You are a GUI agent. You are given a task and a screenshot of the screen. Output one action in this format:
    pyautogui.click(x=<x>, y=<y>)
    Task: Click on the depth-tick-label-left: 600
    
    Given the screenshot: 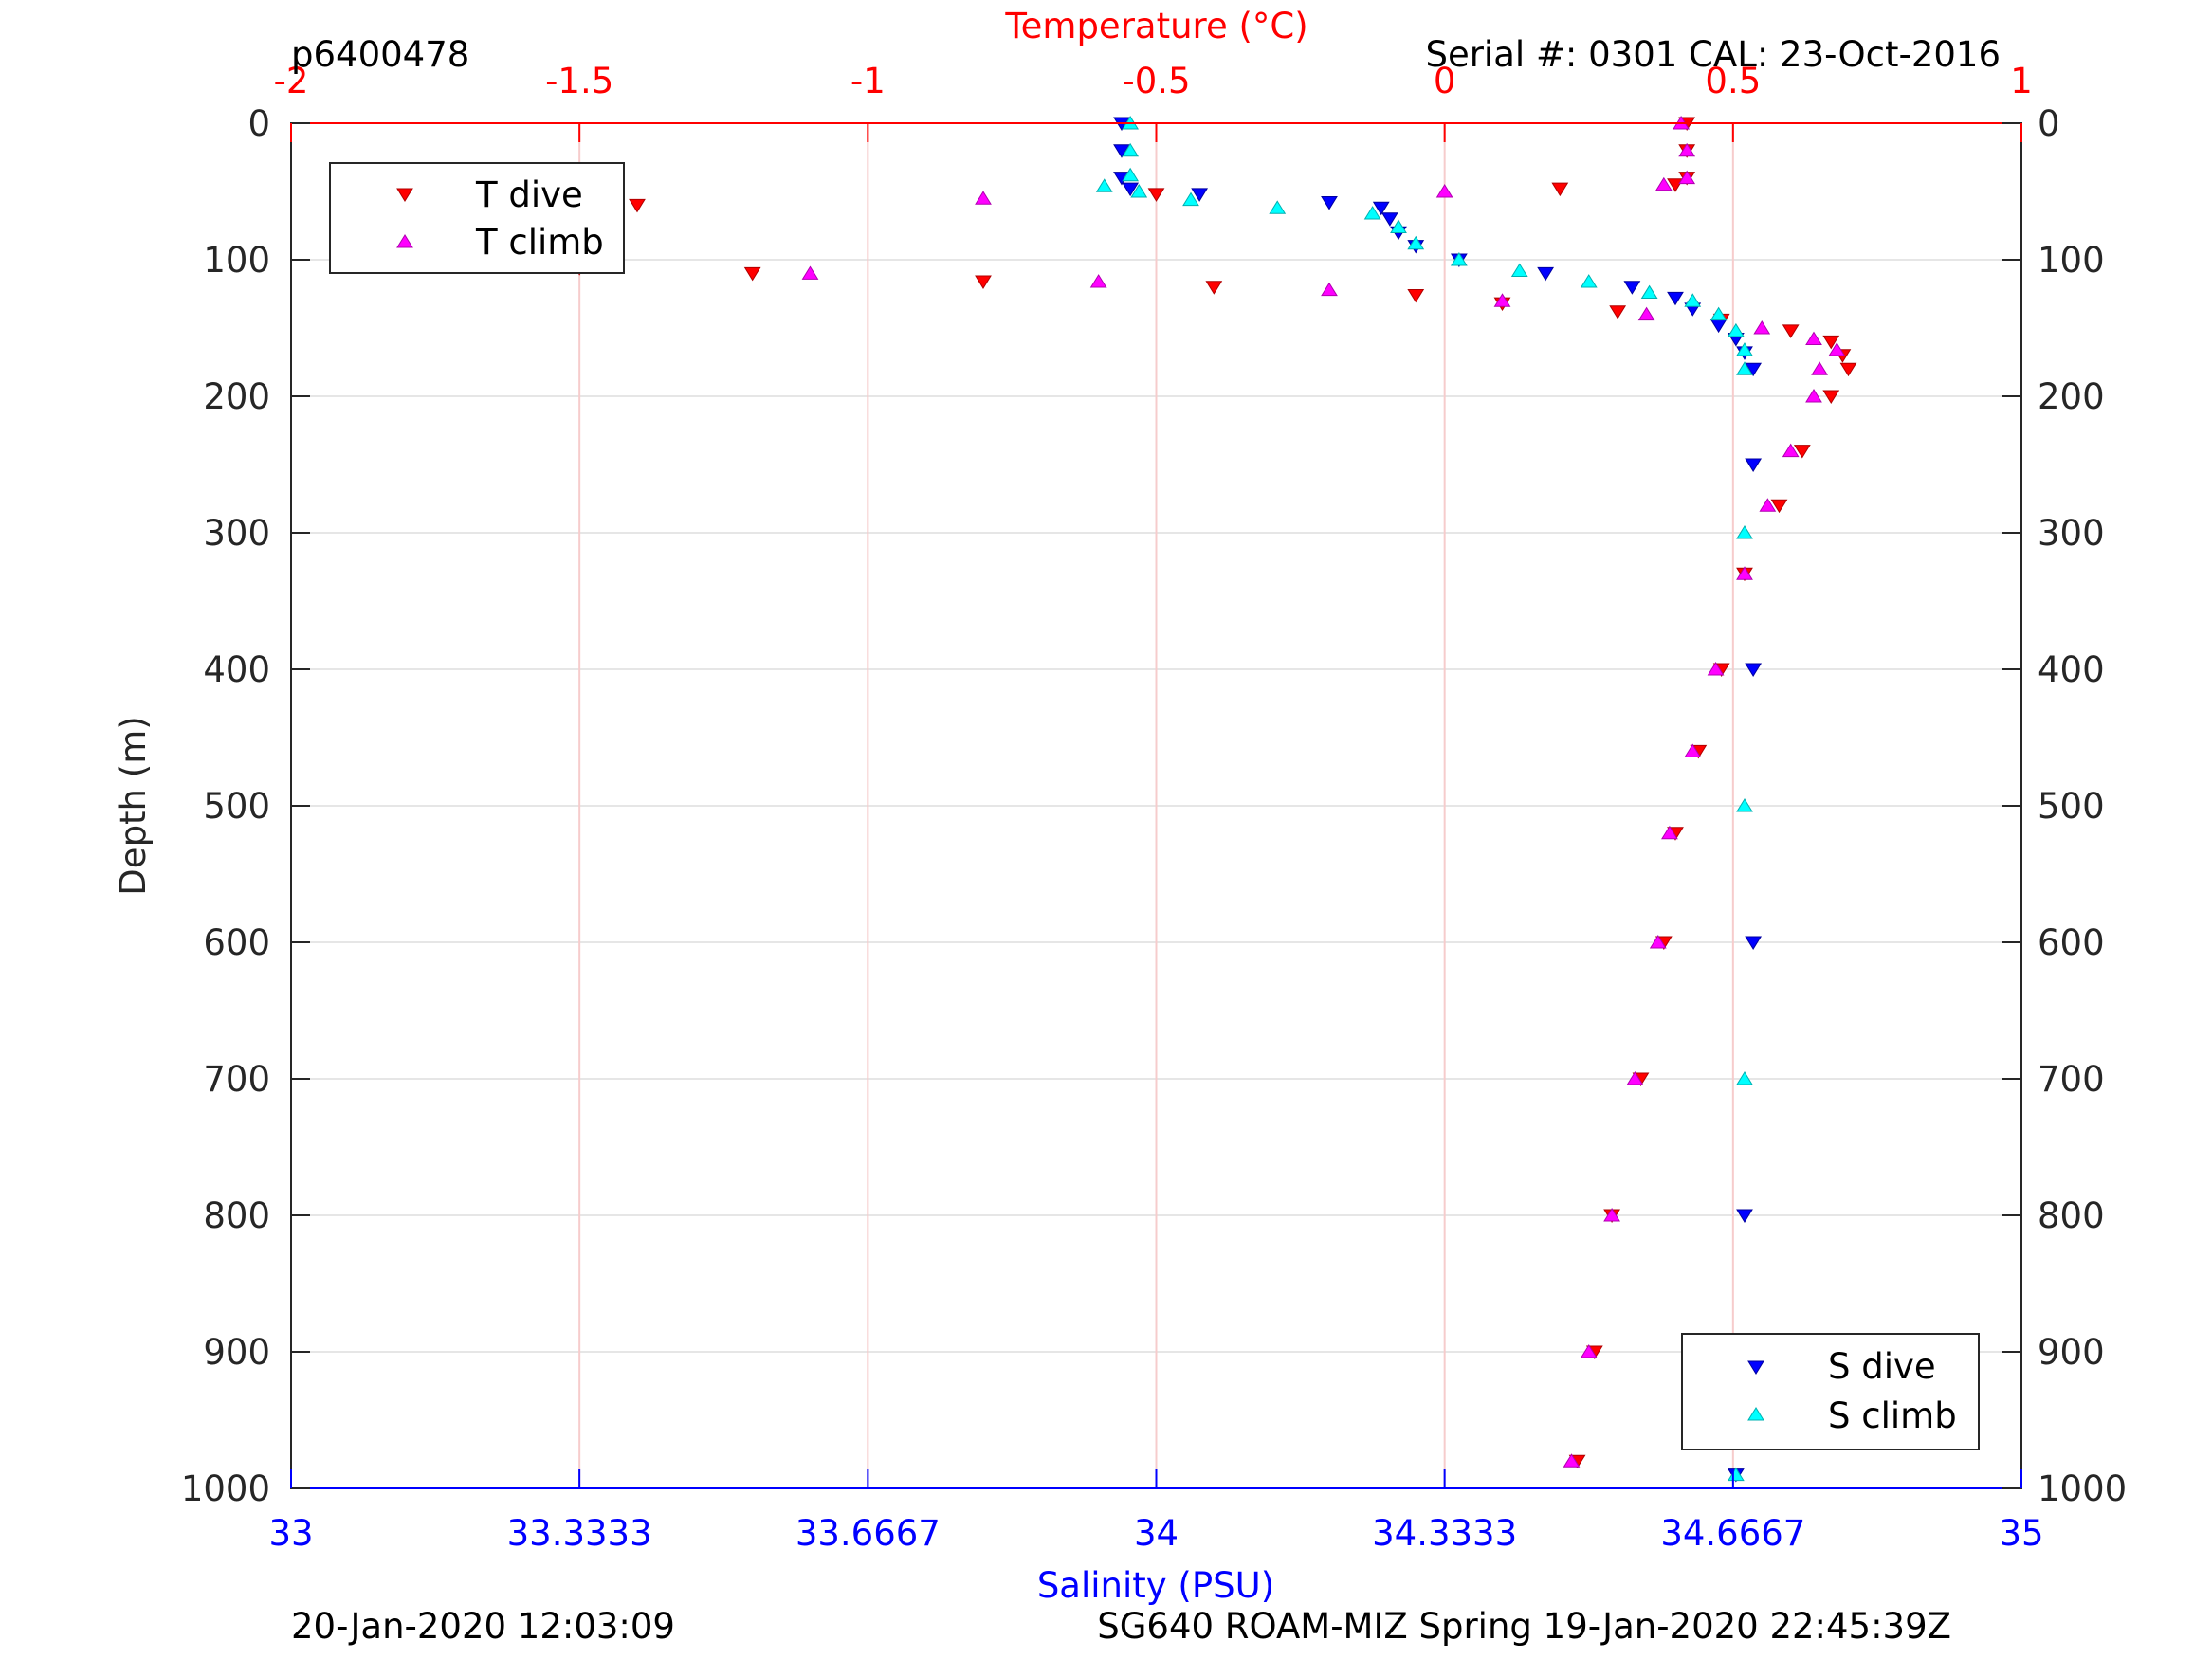 What is the action you would take?
    pyautogui.click(x=236, y=942)
    